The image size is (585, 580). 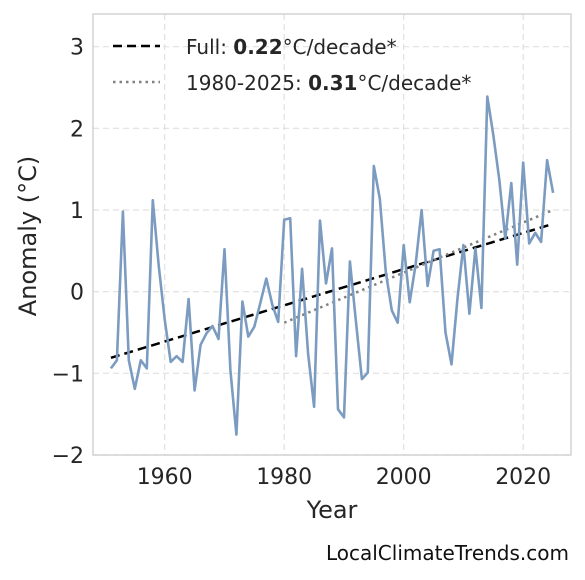 I want to click on y-tick-label: 1, so click(x=77, y=211).